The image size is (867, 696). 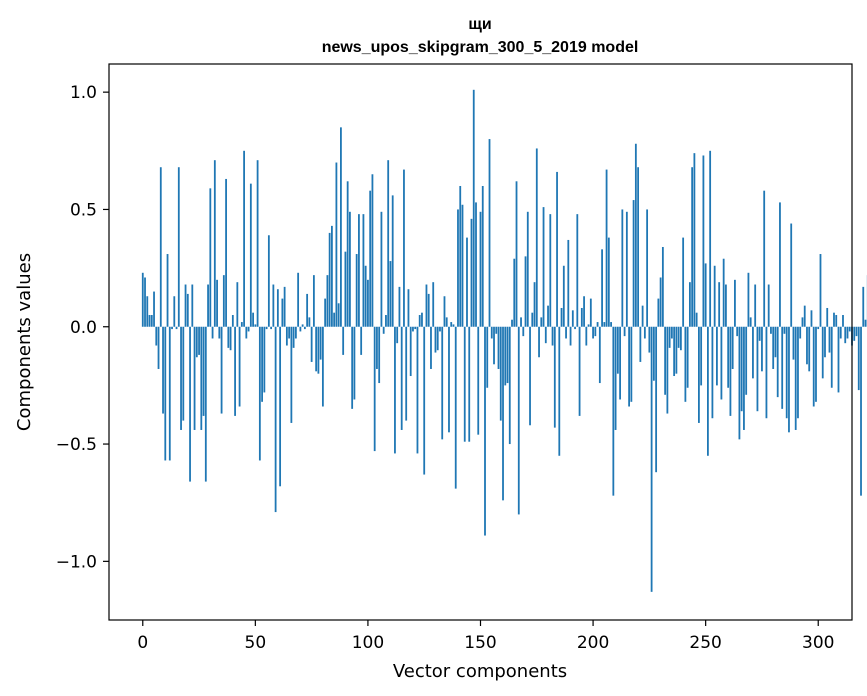 I want to click on x-tick-label: 50, so click(x=256, y=643).